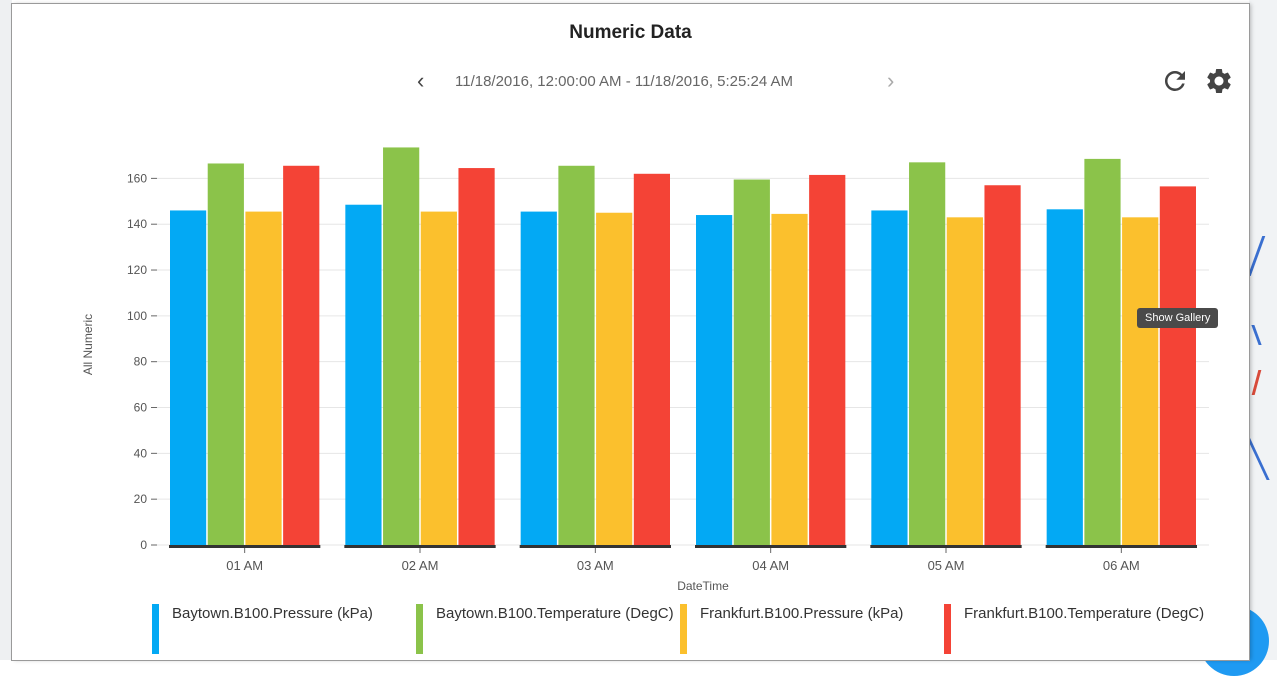 The width and height of the screenshot is (1277, 676). I want to click on legend-label: Frankfurt.B100.Pressure (kPa), so click(802, 613).